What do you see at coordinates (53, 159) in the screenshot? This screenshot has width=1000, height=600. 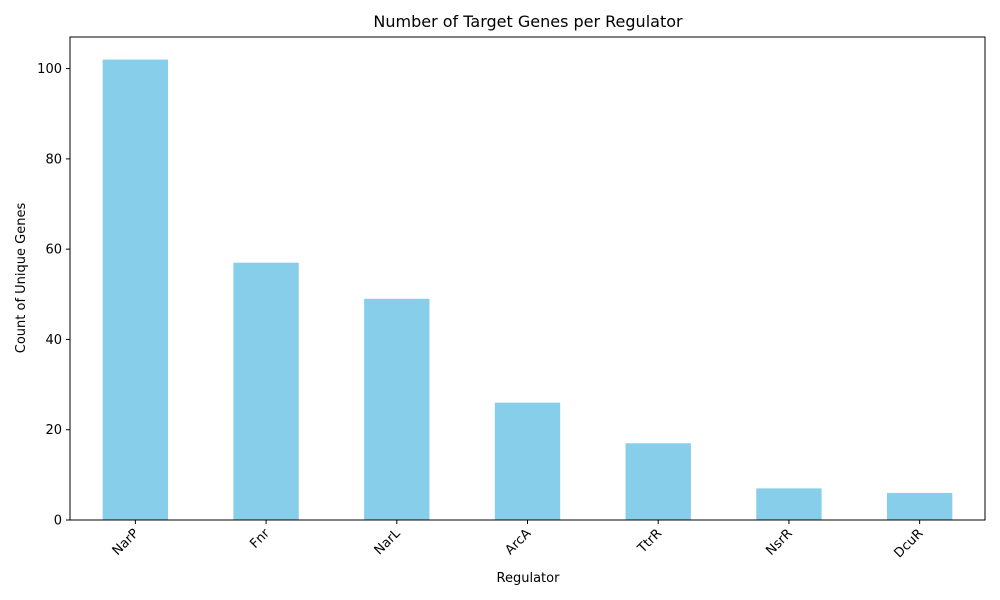 I see `y-tick-label: 80` at bounding box center [53, 159].